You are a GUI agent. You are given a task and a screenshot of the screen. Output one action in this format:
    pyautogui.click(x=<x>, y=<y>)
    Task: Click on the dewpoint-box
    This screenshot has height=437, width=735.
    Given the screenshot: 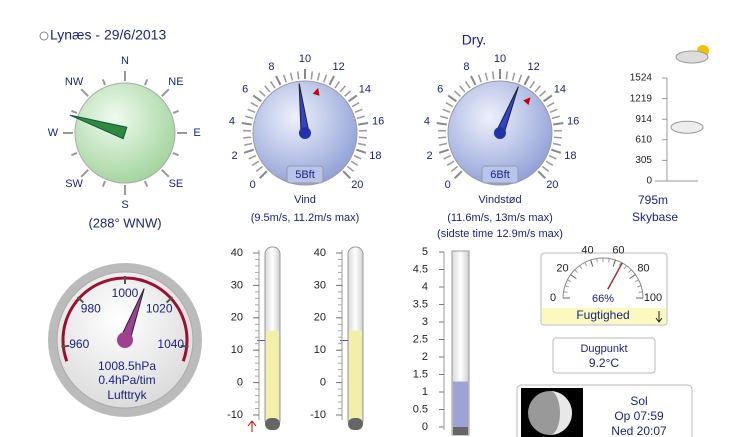 What is the action you would take?
    pyautogui.click(x=604, y=355)
    